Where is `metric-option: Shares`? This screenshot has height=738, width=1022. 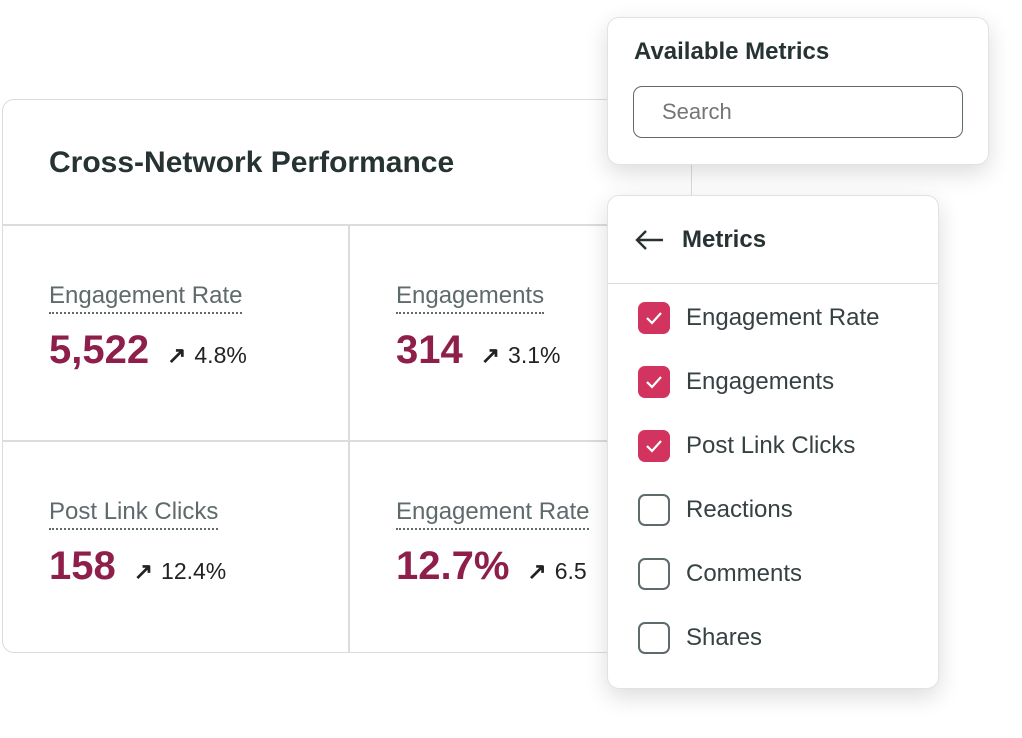 metric-option: Shares is located at coordinates (773, 638).